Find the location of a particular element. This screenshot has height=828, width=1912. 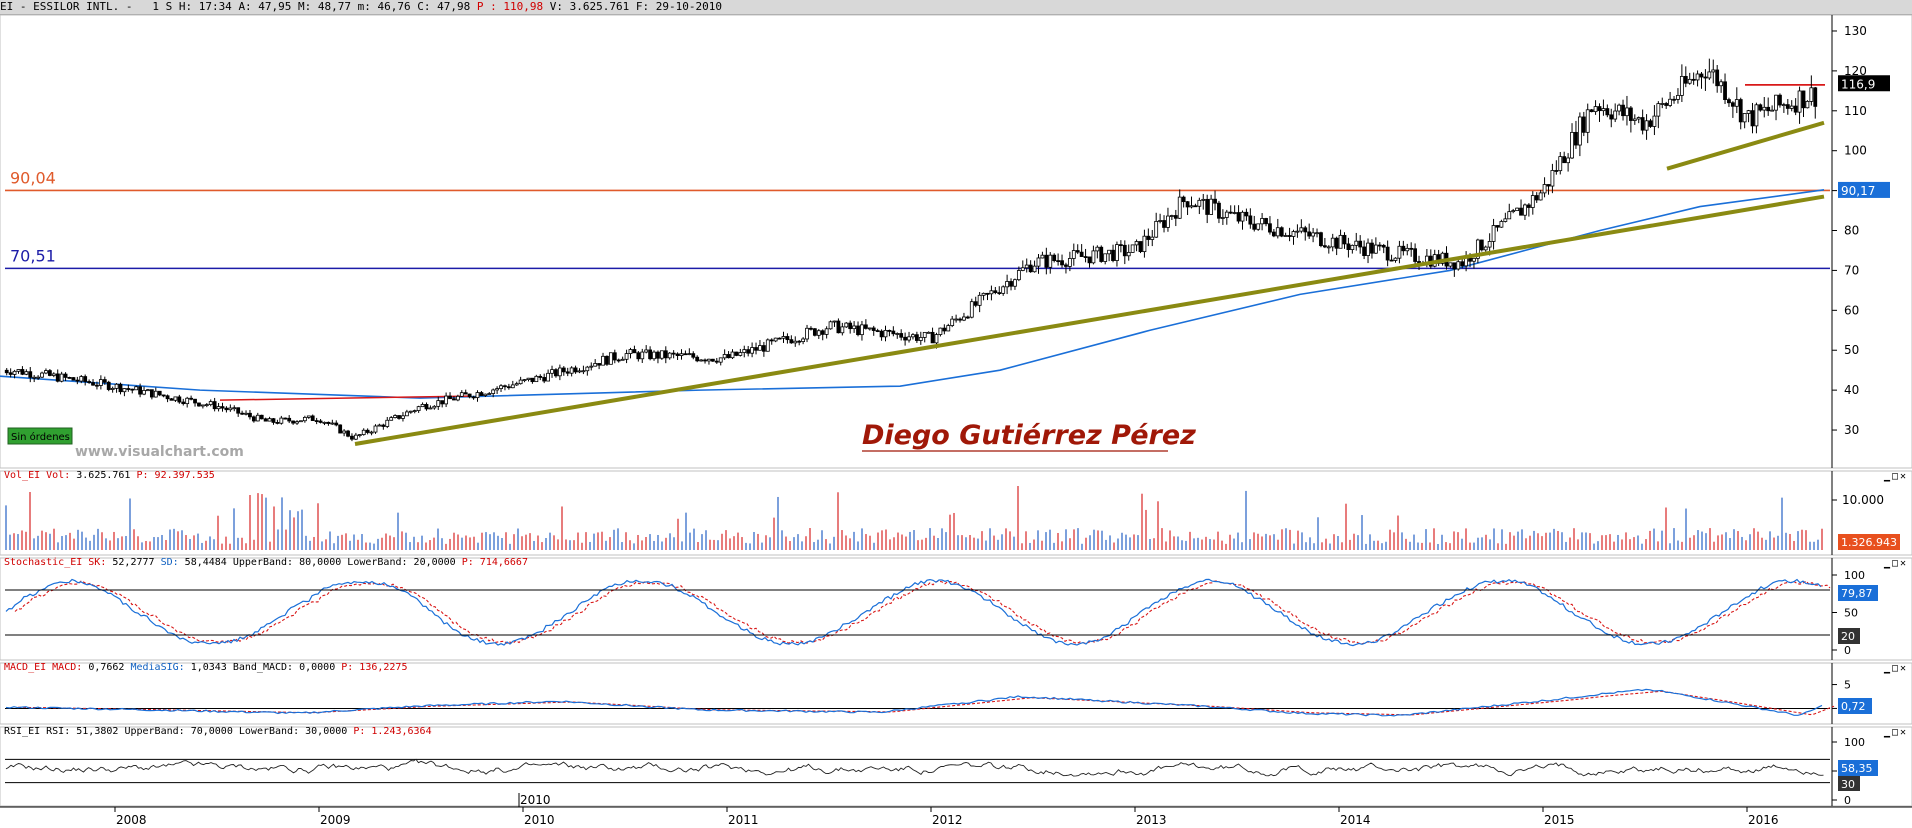

rsi-band-tag-box is located at coordinates (1849, 783).